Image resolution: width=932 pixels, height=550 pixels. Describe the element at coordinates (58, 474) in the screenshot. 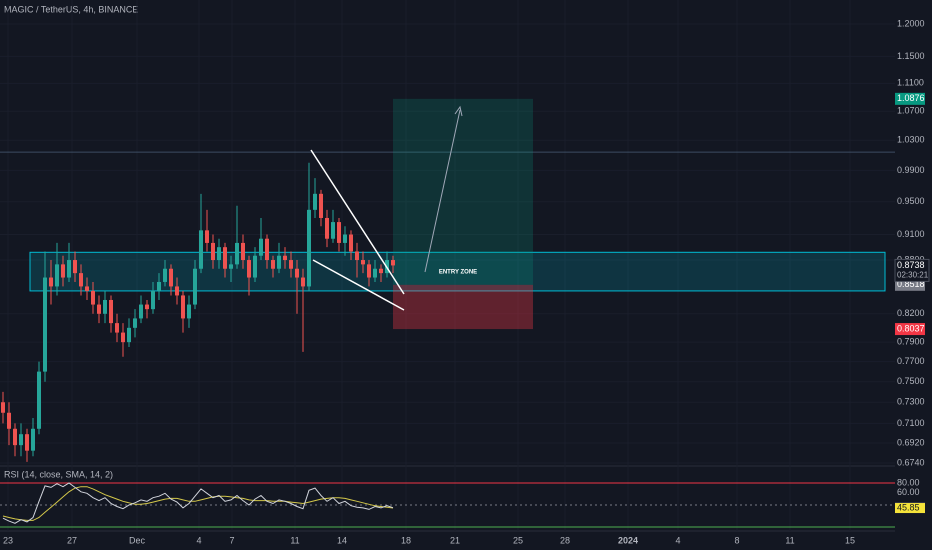

I see `rsi-title: RSI (14, close, SMA, 14, 2)` at that location.